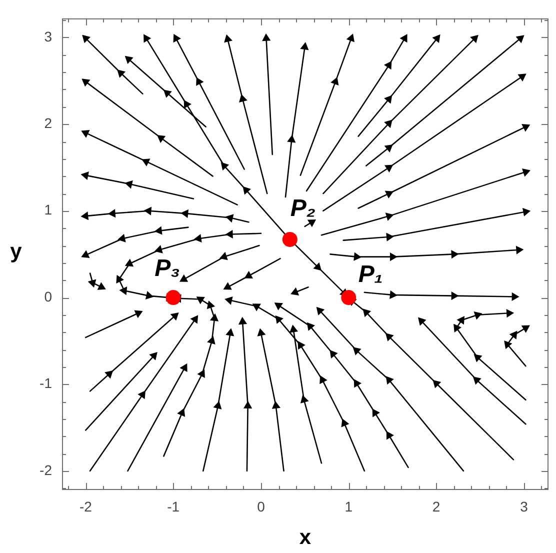  Describe the element at coordinates (16, 251) in the screenshot. I see `y-axis-title: y` at that location.